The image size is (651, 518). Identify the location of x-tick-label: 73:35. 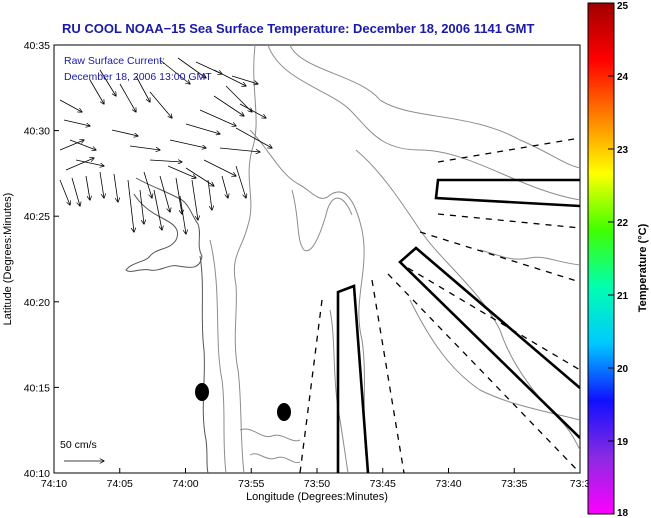
(514, 484).